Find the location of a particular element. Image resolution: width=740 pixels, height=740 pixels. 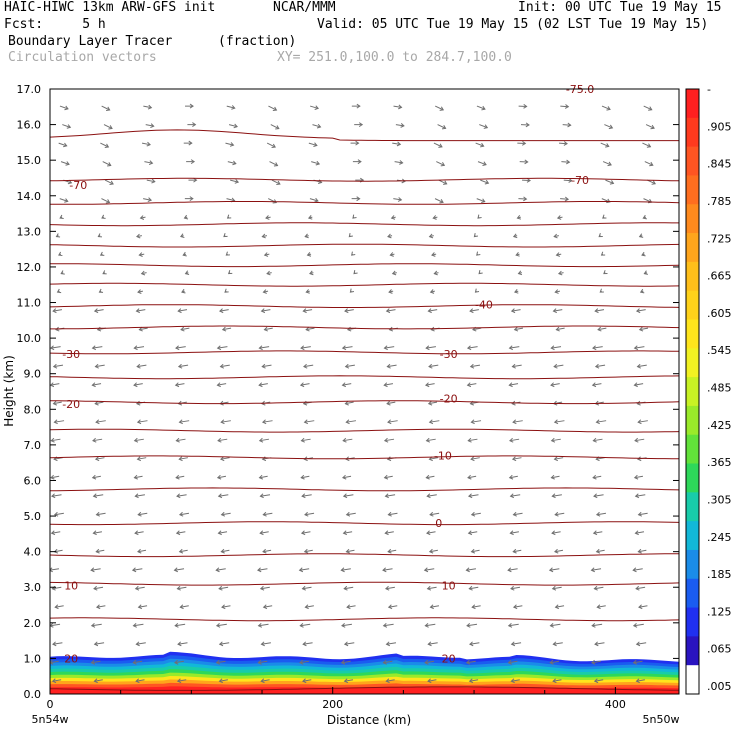

colorbar-label: .185 is located at coordinates (719, 574).